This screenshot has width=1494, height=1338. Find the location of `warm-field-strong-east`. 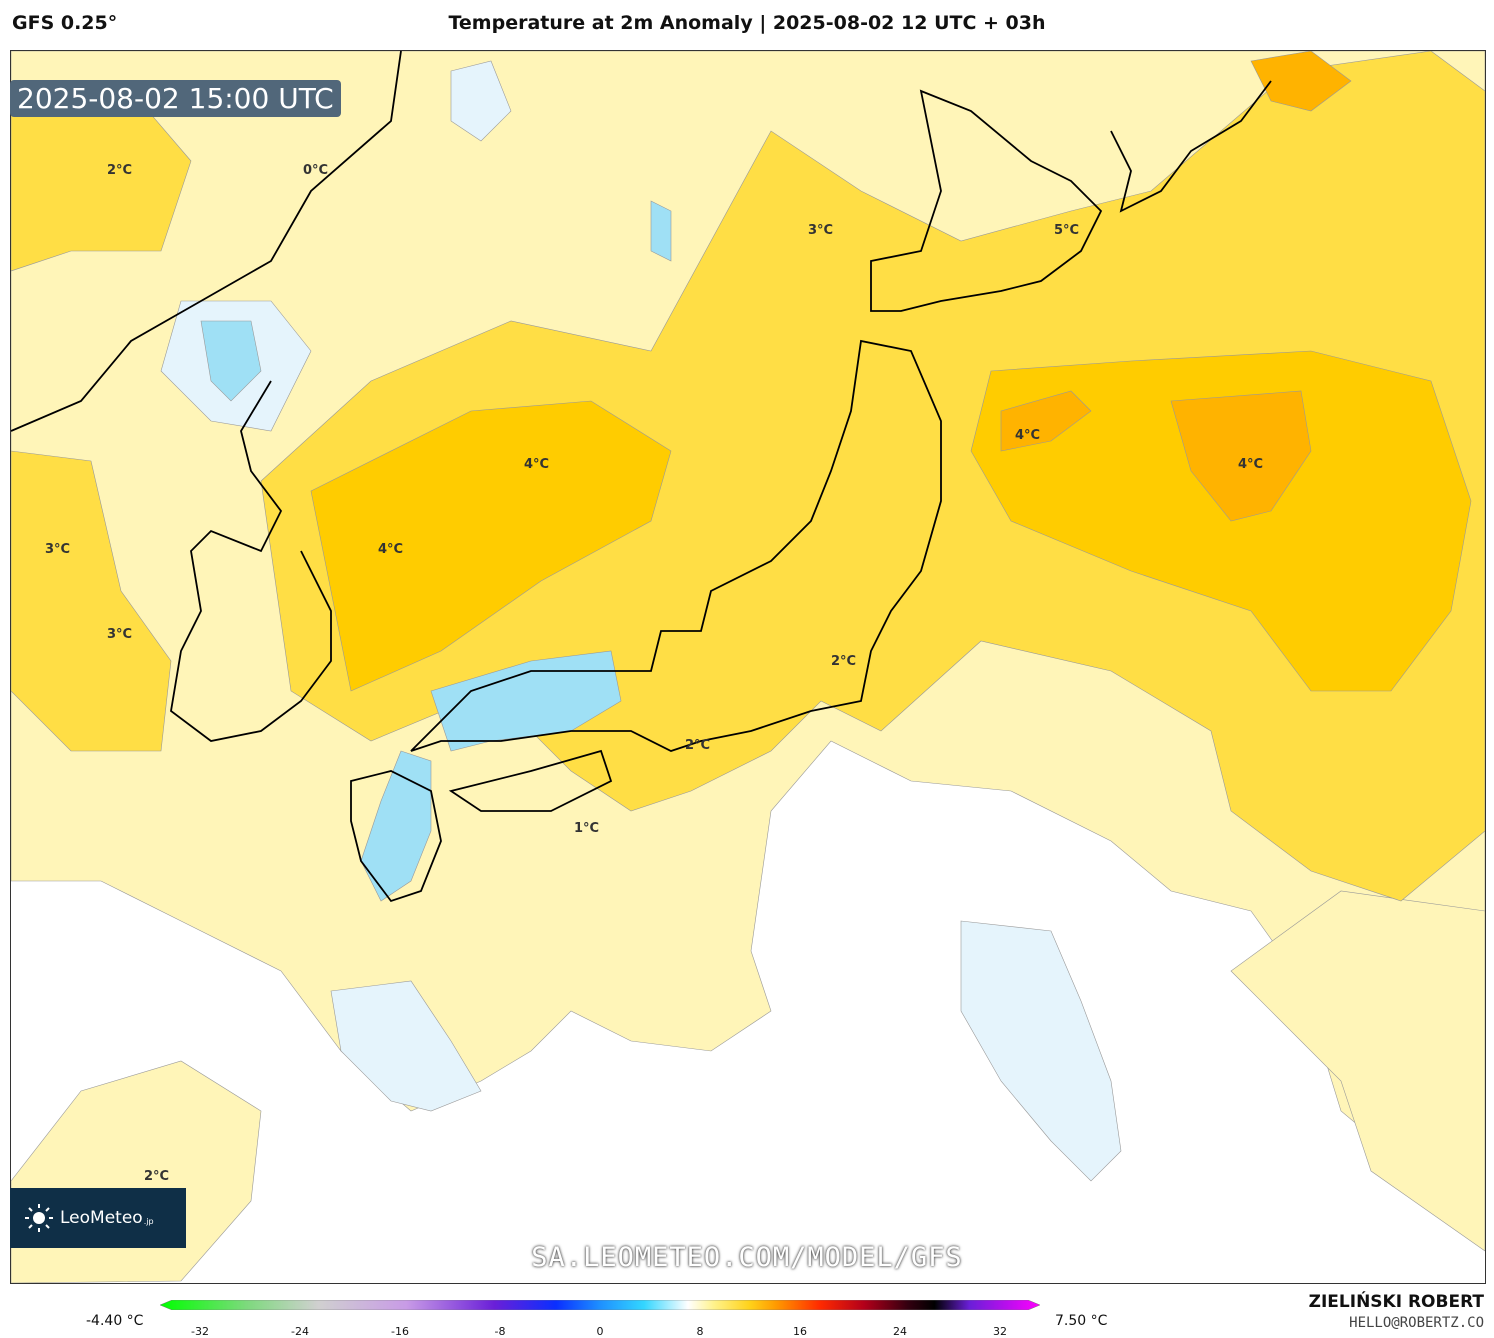

warm-field-strong-east is located at coordinates (1221, 521).